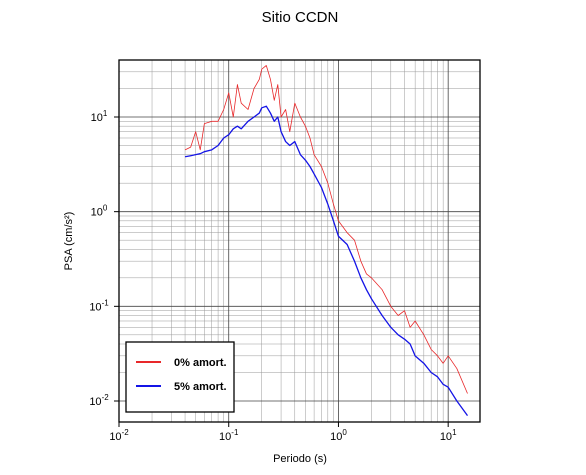 The image size is (586, 475). I want to click on y-tick-label: 10⁻², so click(99, 400).